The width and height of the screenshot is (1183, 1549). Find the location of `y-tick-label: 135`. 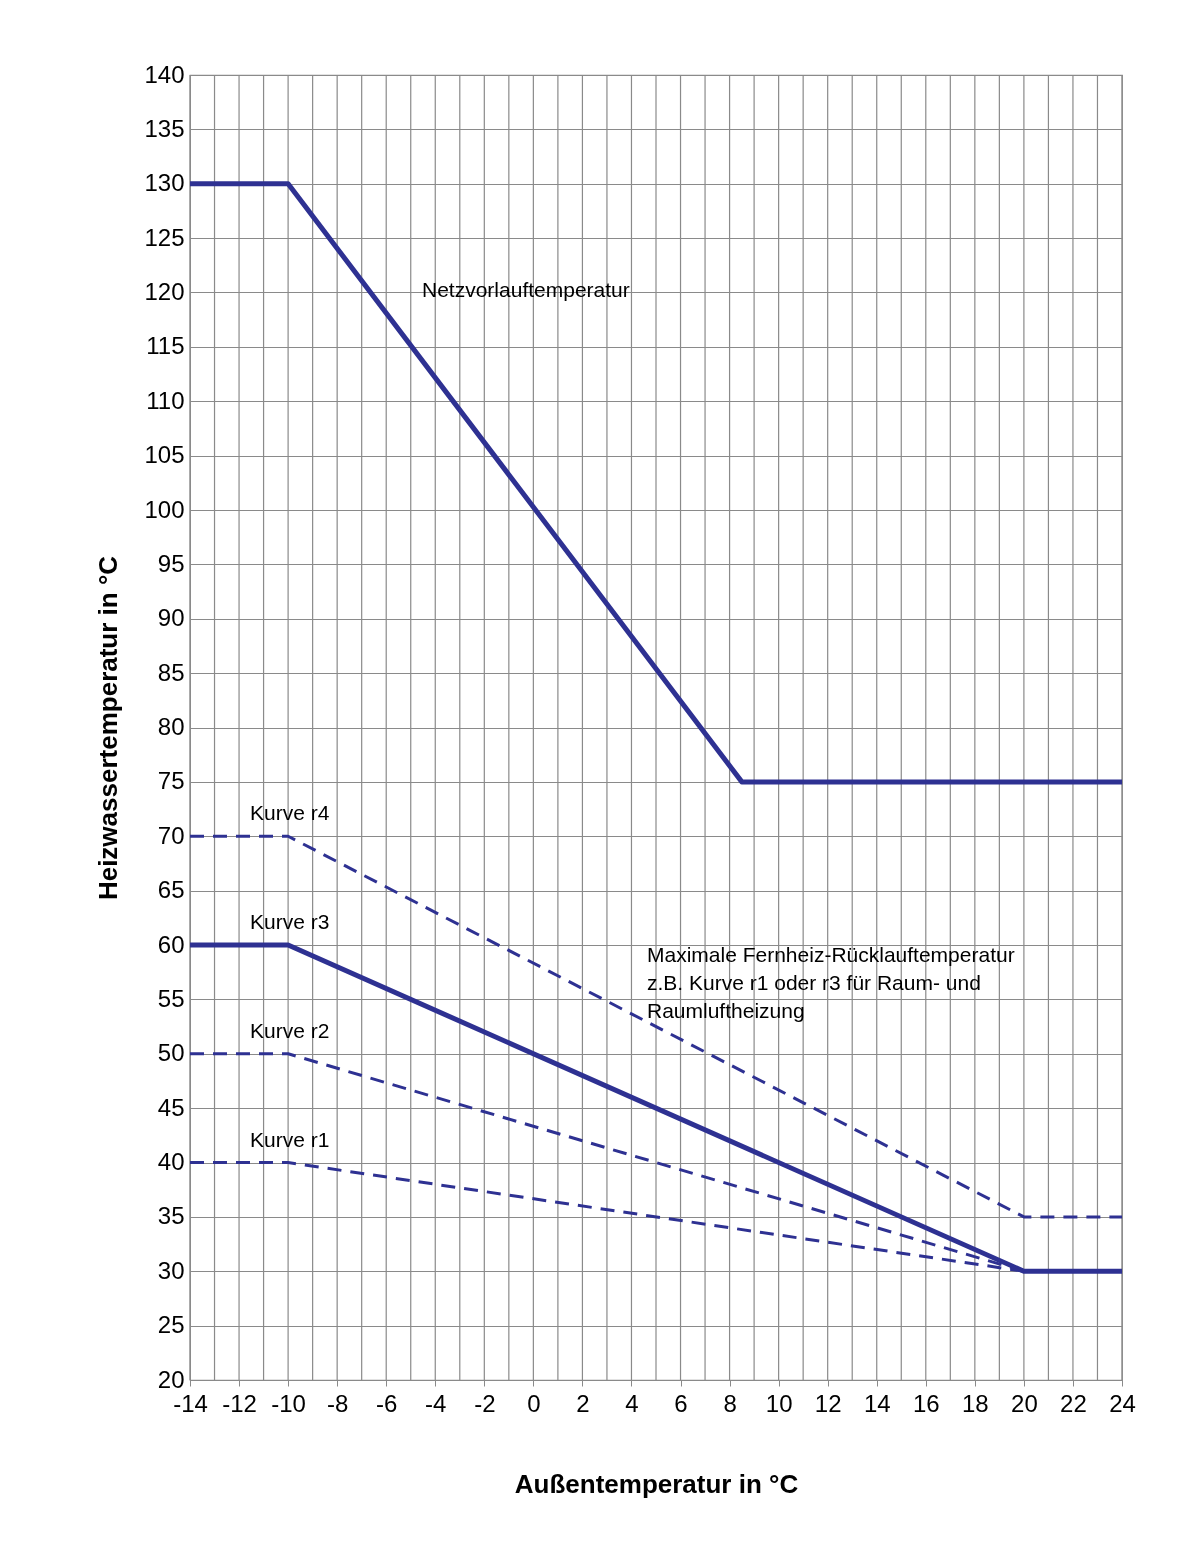

y-tick-label: 135 is located at coordinates (164, 128).